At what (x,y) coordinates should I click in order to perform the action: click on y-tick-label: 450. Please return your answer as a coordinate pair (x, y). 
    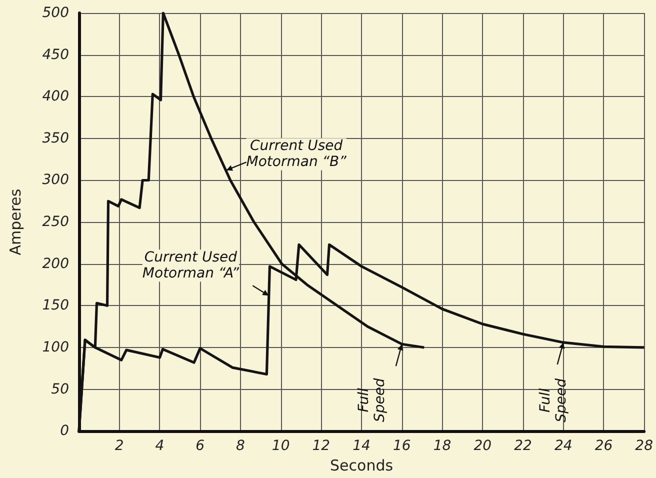
    Looking at the image, I should click on (56, 54).